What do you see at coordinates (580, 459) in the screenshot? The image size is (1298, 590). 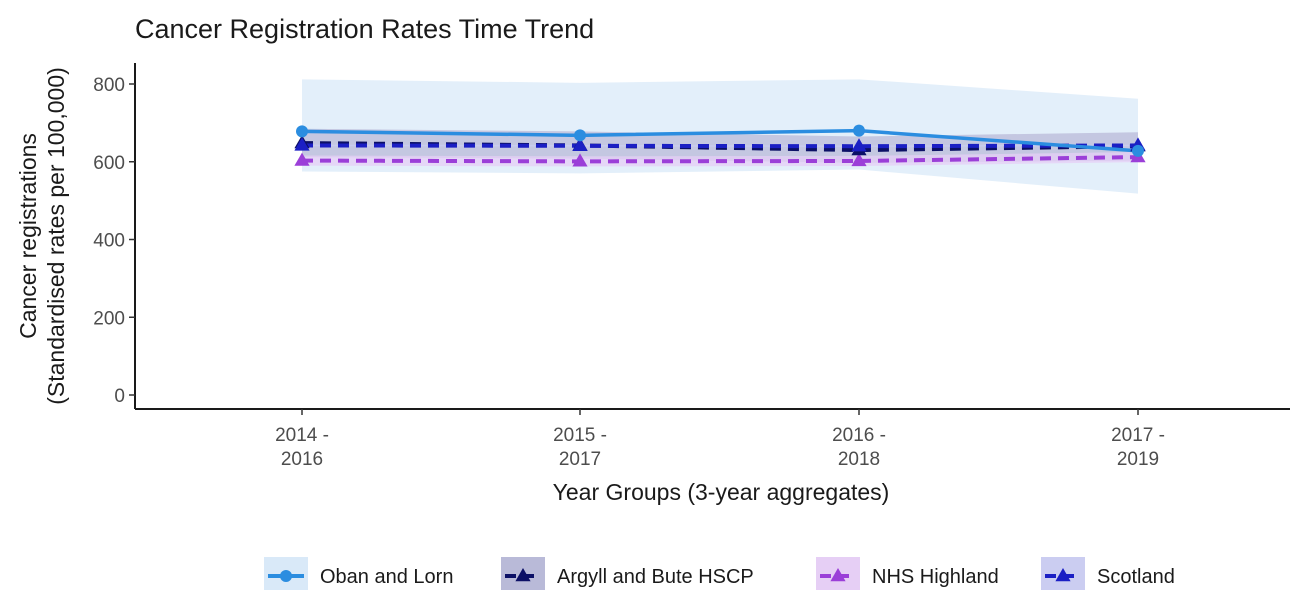 I see `x-tick-label: 2017` at bounding box center [580, 459].